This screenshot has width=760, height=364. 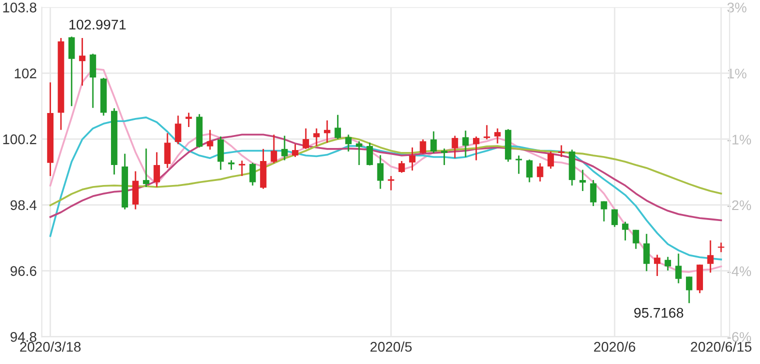 What do you see at coordinates (25, 73) in the screenshot?
I see `y-tick-label: 102` at bounding box center [25, 73].